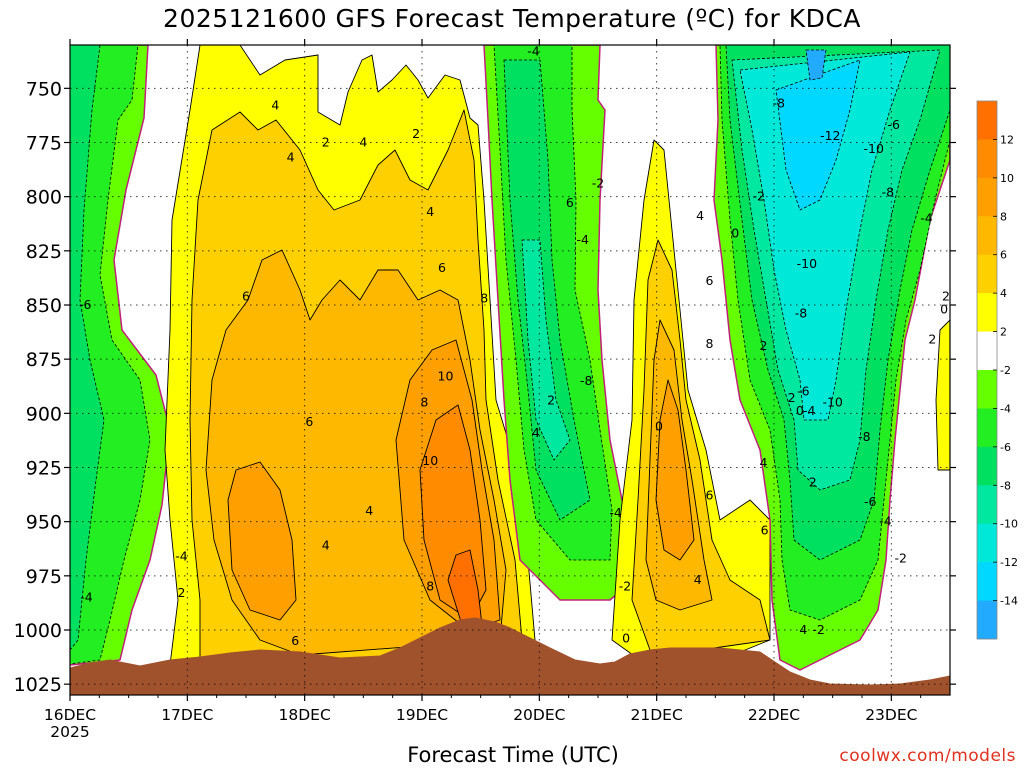 This screenshot has width=1024, height=768. Describe the element at coordinates (305, 715) in the screenshot. I see `x-tick-label: 18DEC` at that location.